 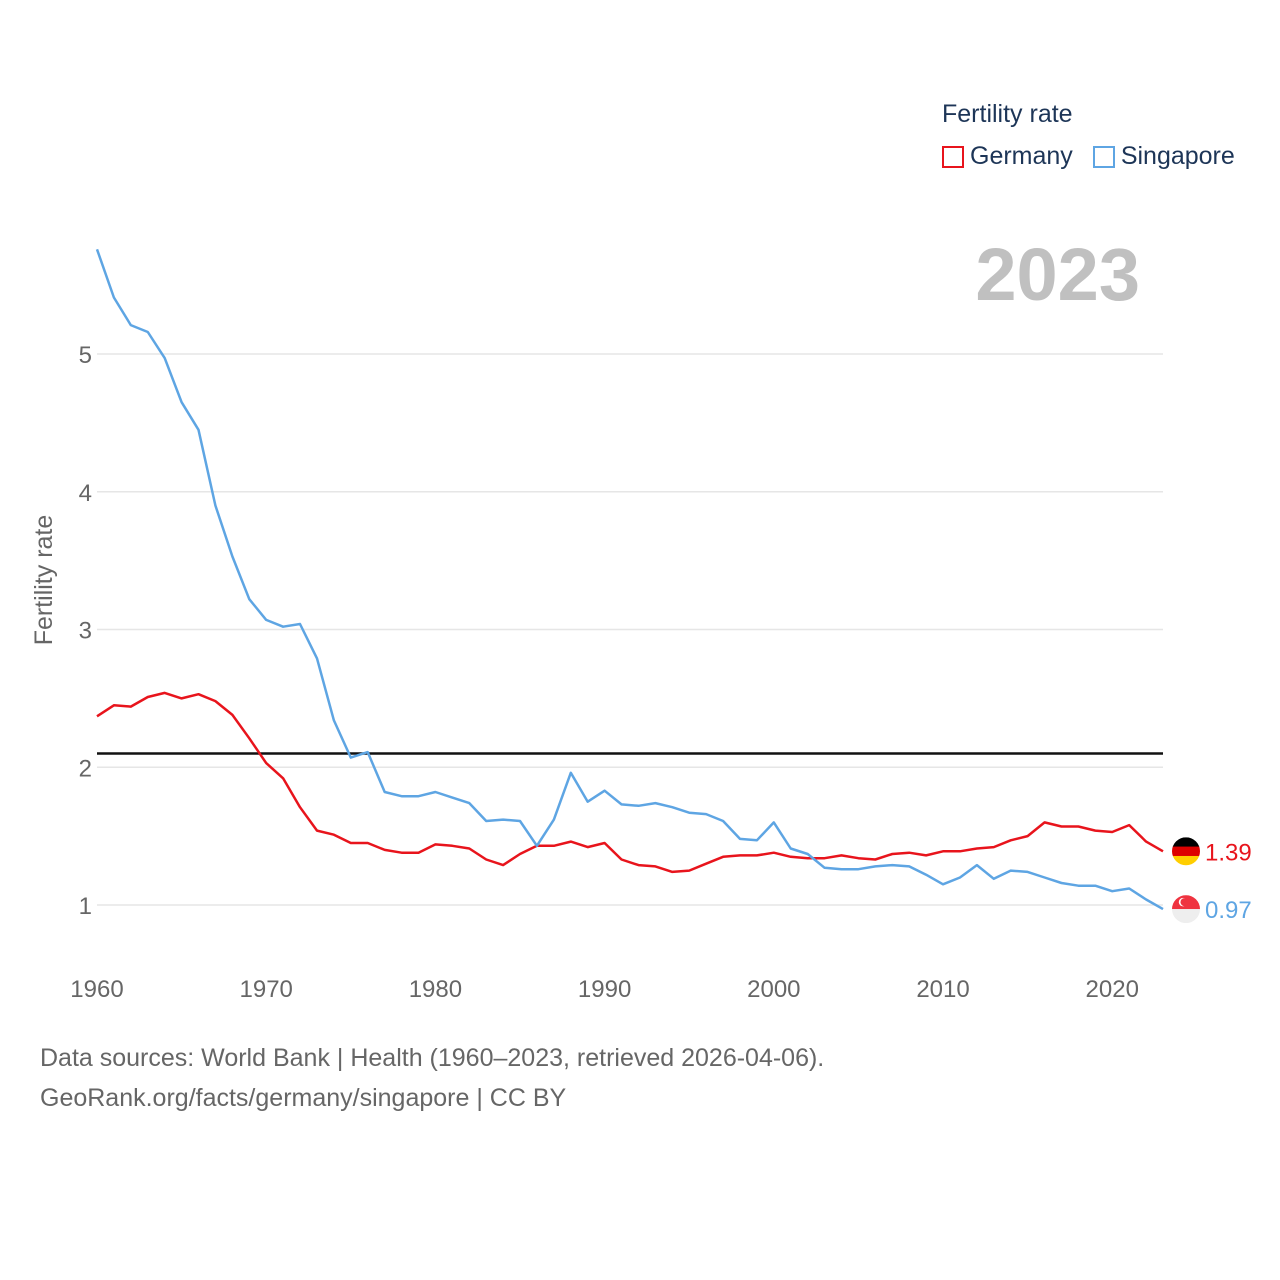 I want to click on legend-label-singapore: Singapore, so click(x=1177, y=156).